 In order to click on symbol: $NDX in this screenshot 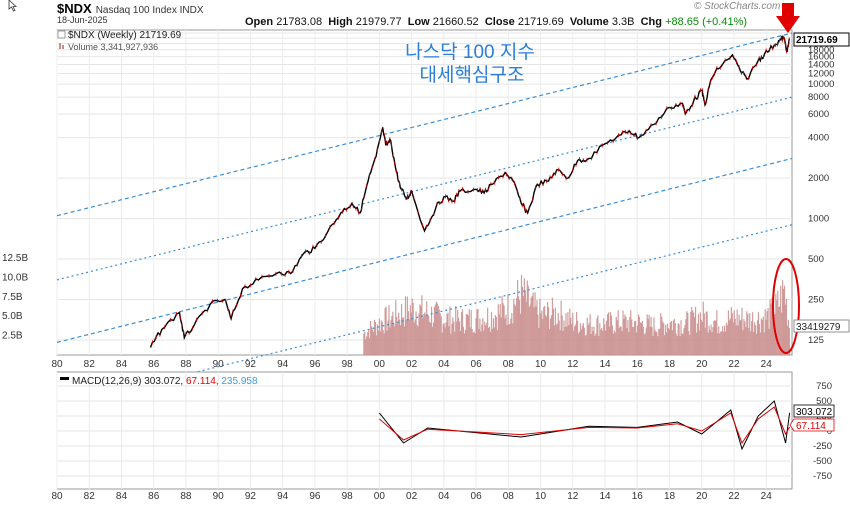, I will do `click(74, 8)`.